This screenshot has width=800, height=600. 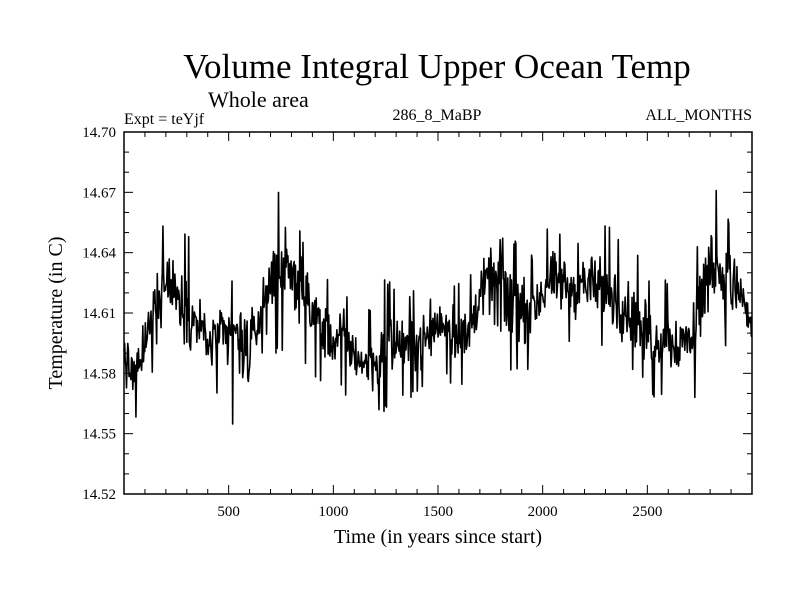 I want to click on run-label: 286_8_MaBP, so click(x=437, y=115).